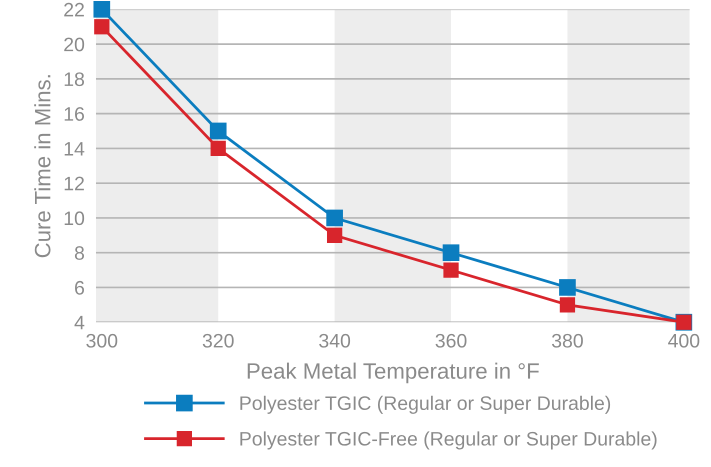  Describe the element at coordinates (79, 323) in the screenshot. I see `y-tick-label: 4` at that location.